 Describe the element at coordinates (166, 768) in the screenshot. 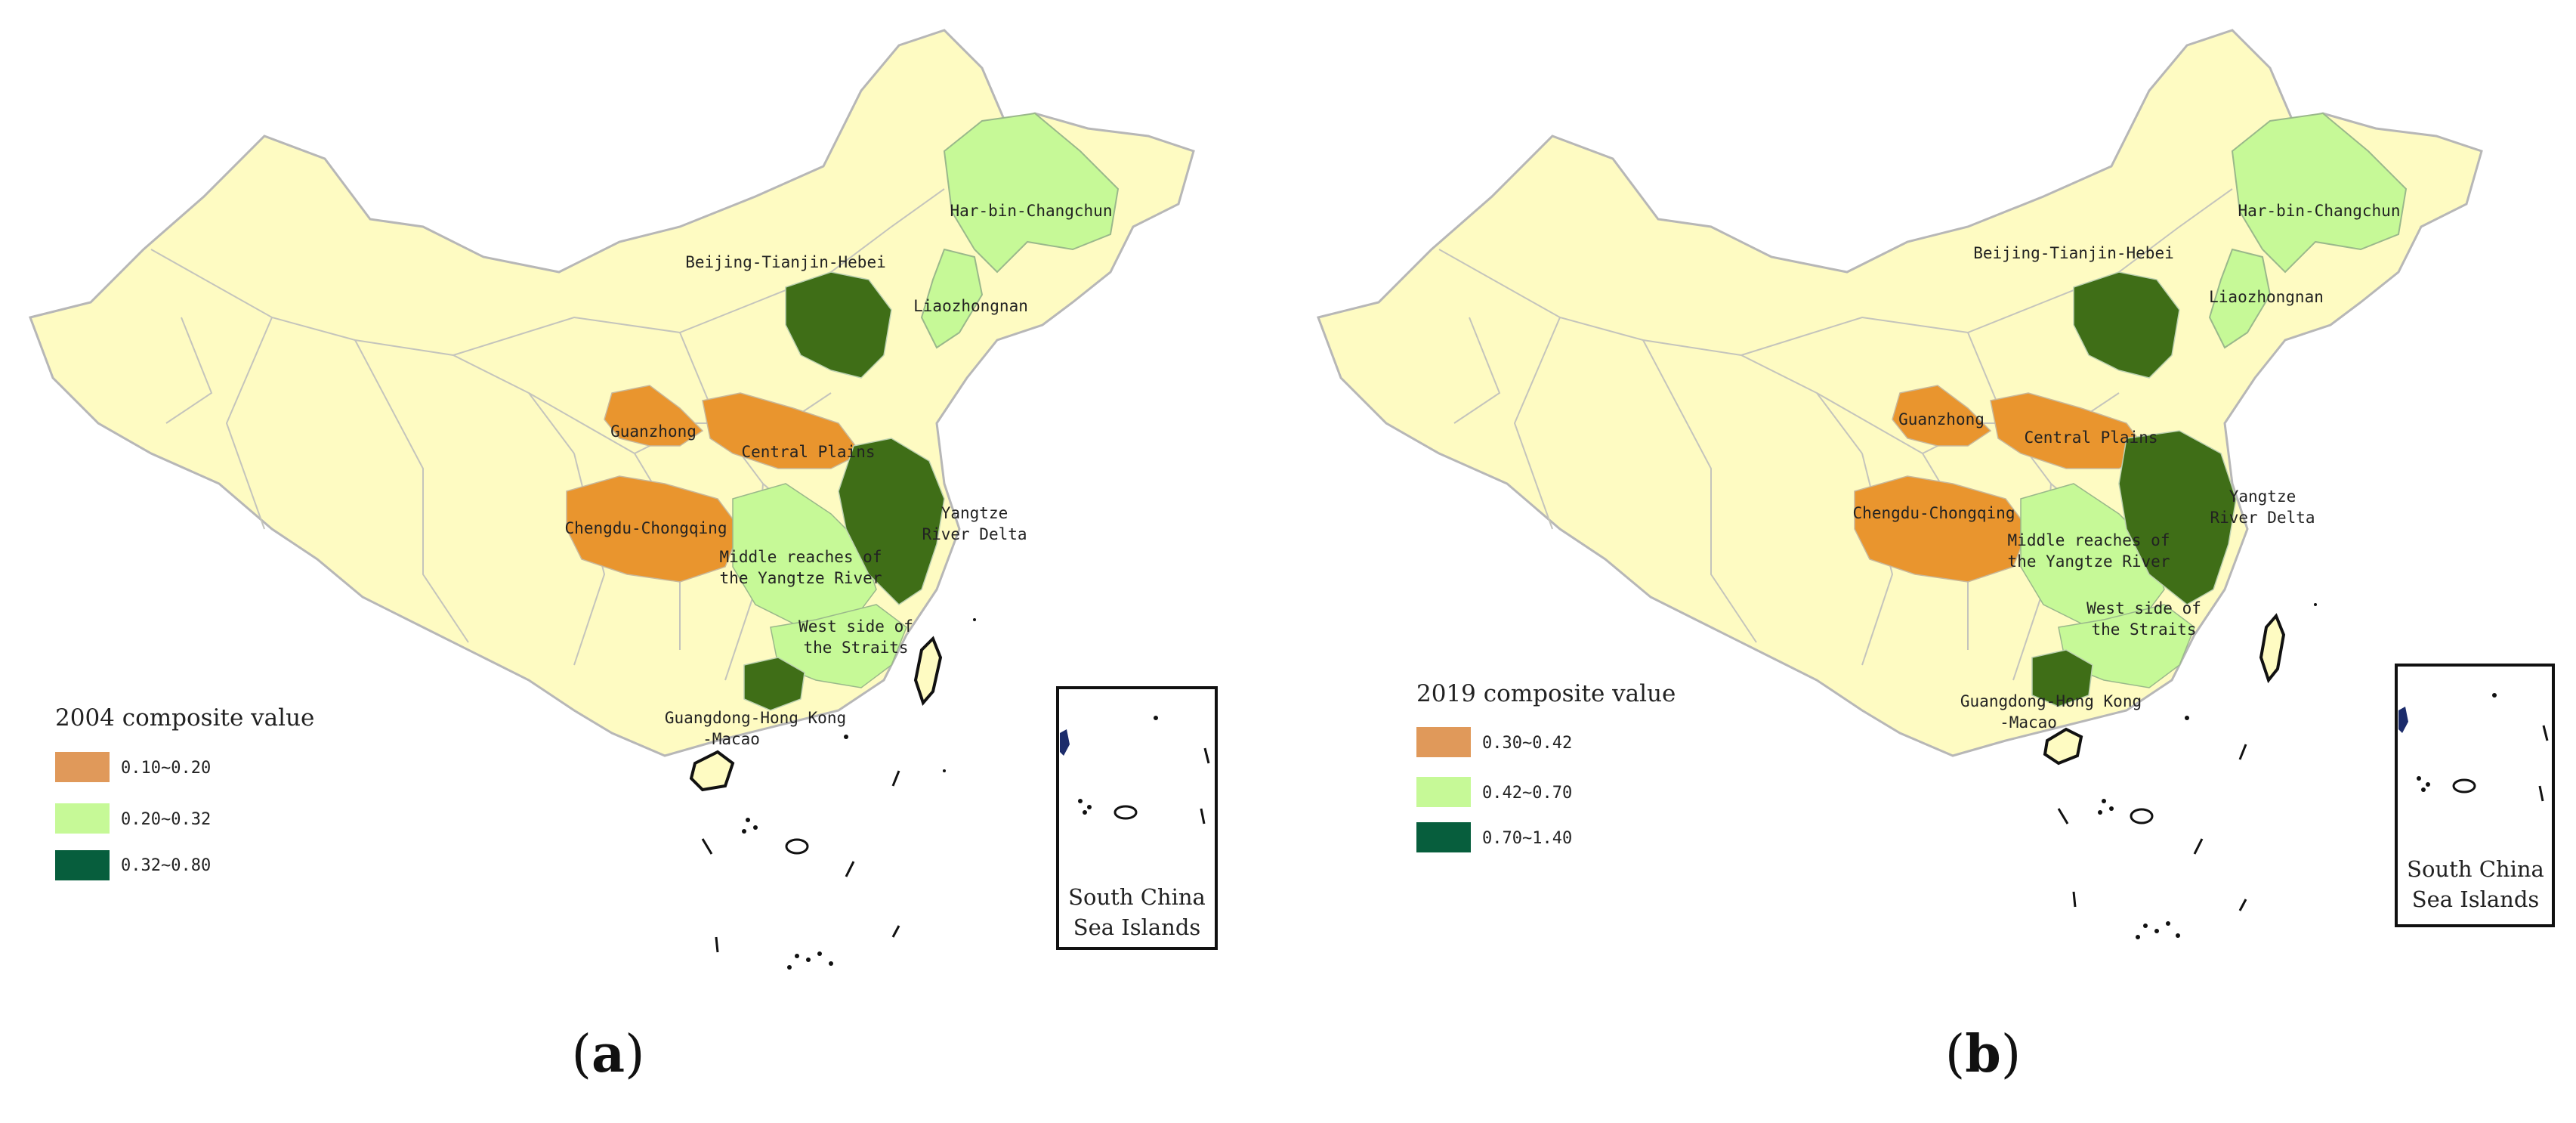

I see `legend-label-low: 0.10~0.20` at that location.